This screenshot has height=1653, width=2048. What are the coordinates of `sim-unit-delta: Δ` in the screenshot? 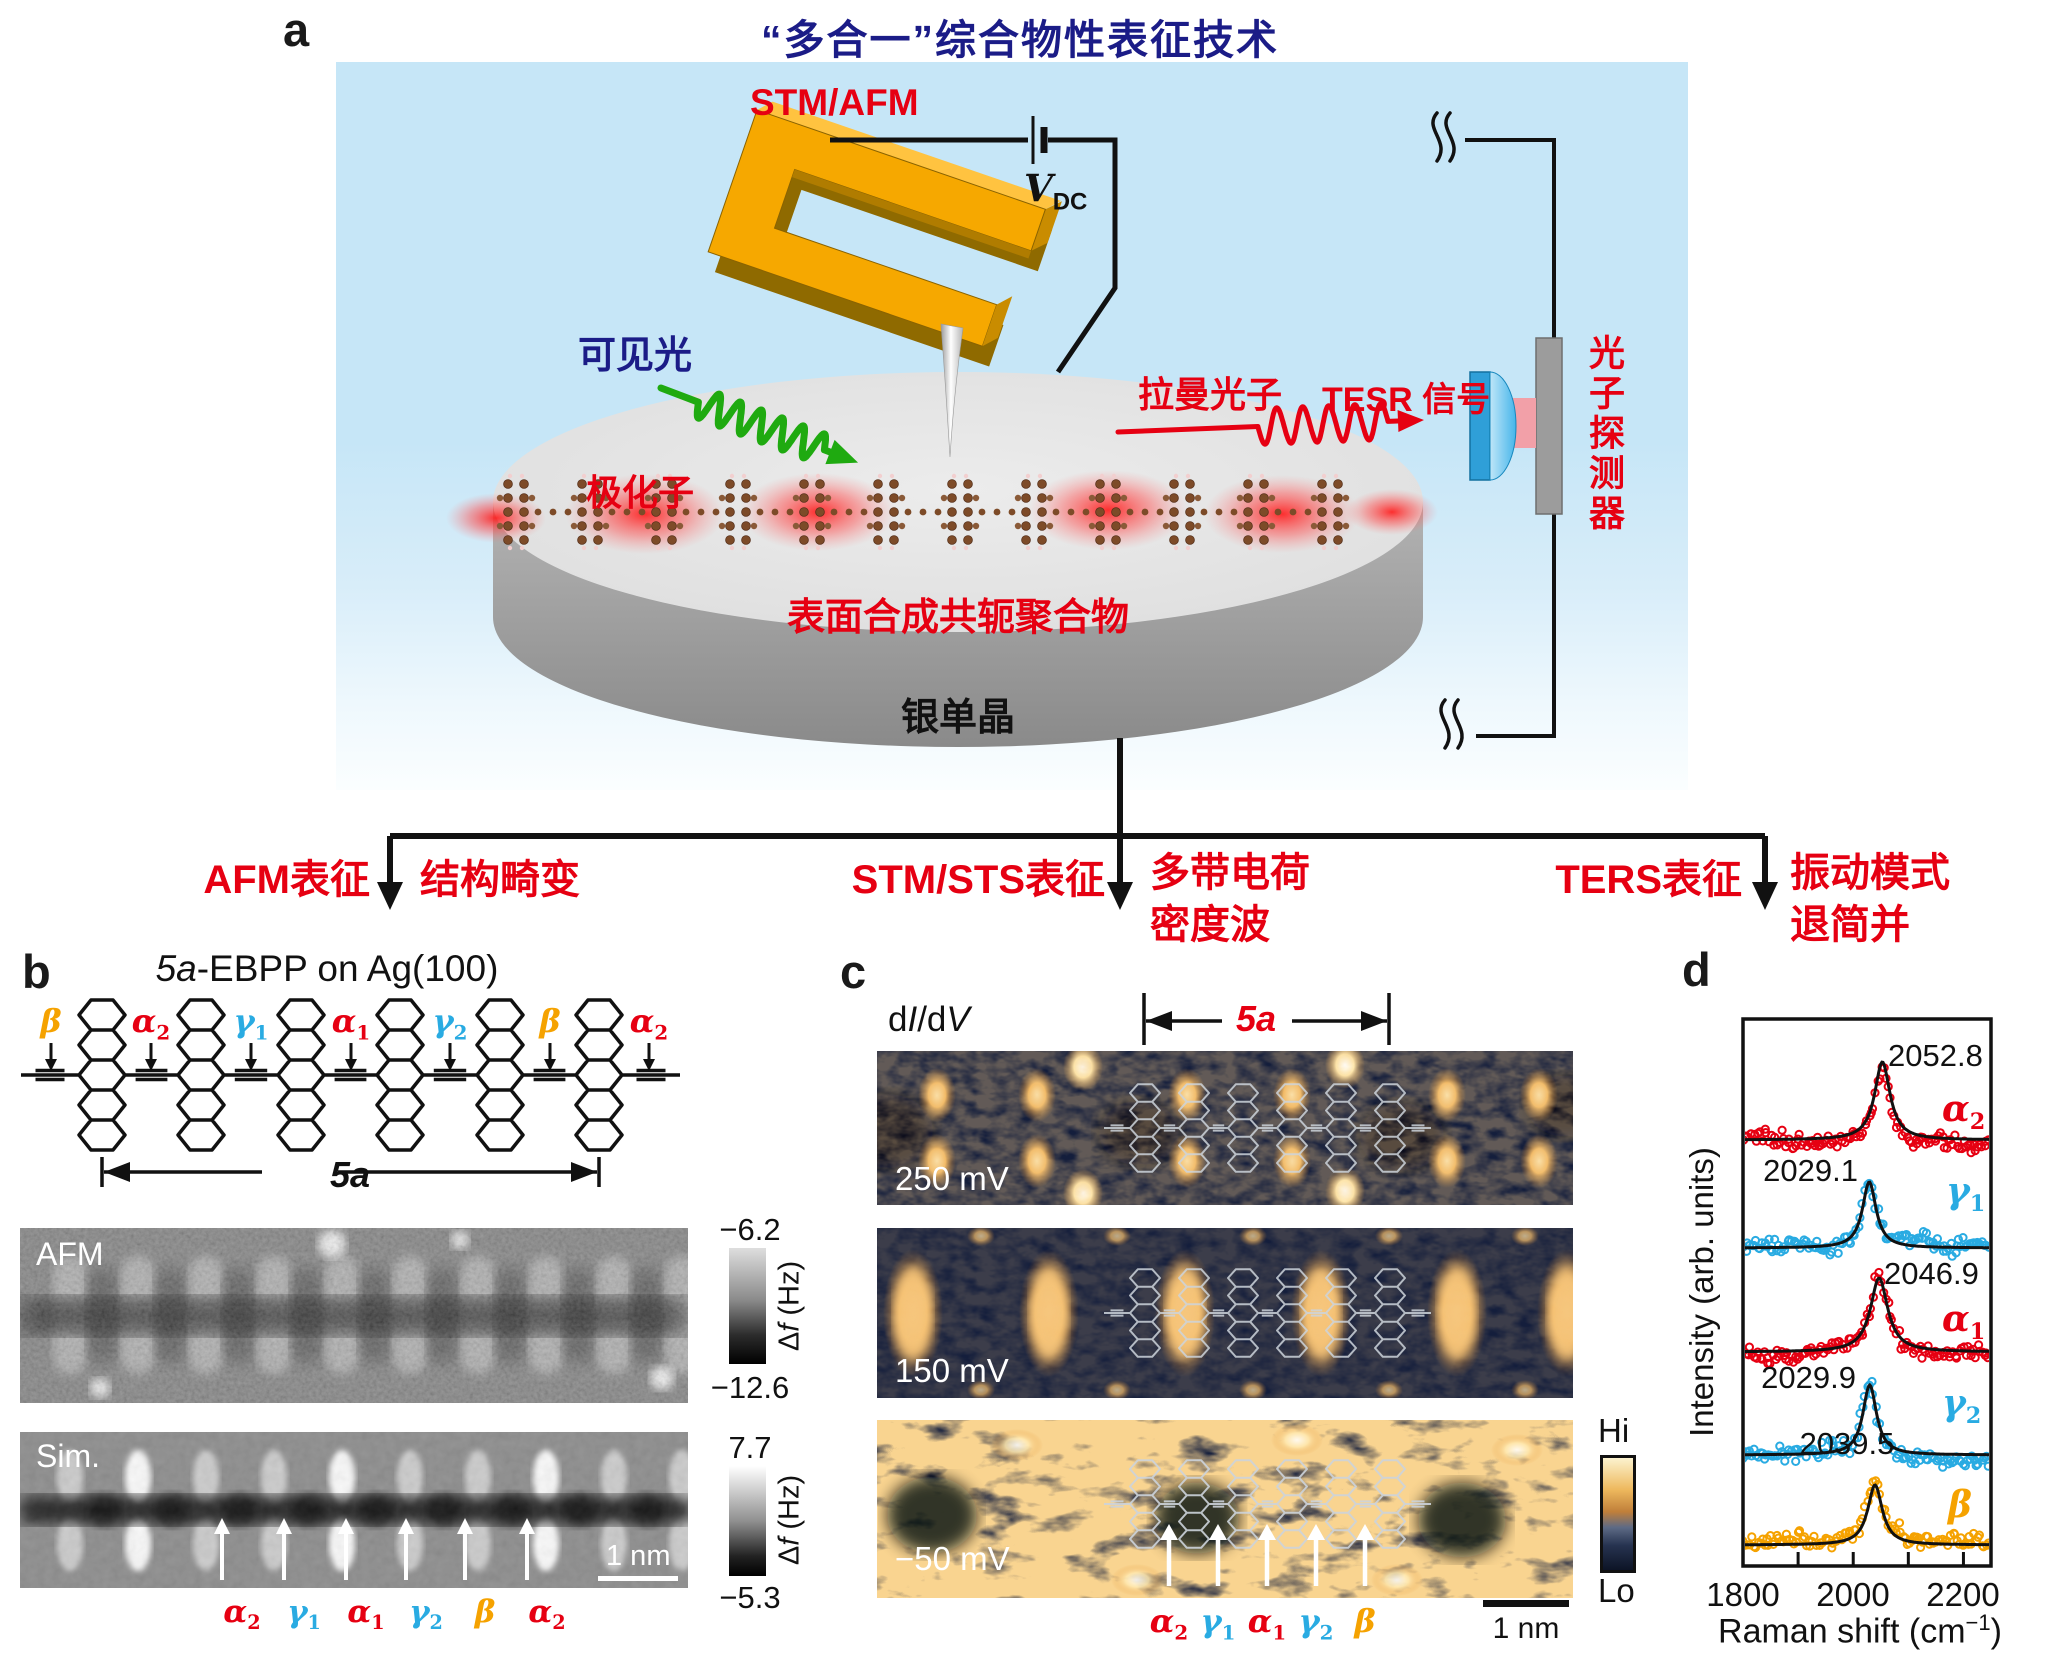 It's located at (789, 1555).